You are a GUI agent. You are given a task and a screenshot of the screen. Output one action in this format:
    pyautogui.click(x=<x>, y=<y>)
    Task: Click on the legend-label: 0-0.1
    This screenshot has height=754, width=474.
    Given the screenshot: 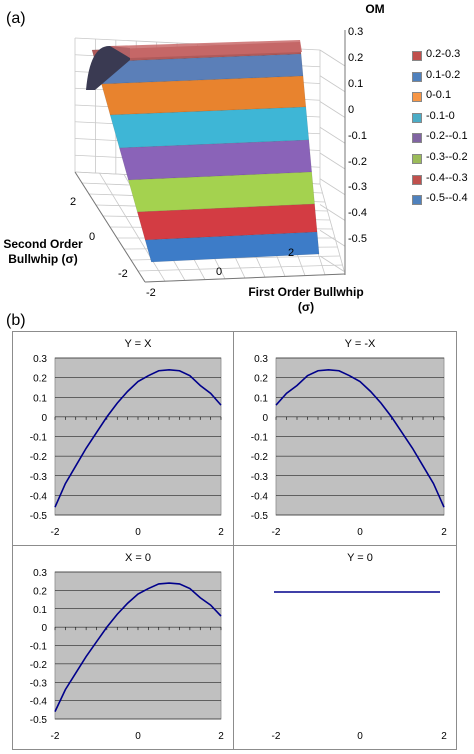 What is the action you would take?
    pyautogui.click(x=439, y=95)
    